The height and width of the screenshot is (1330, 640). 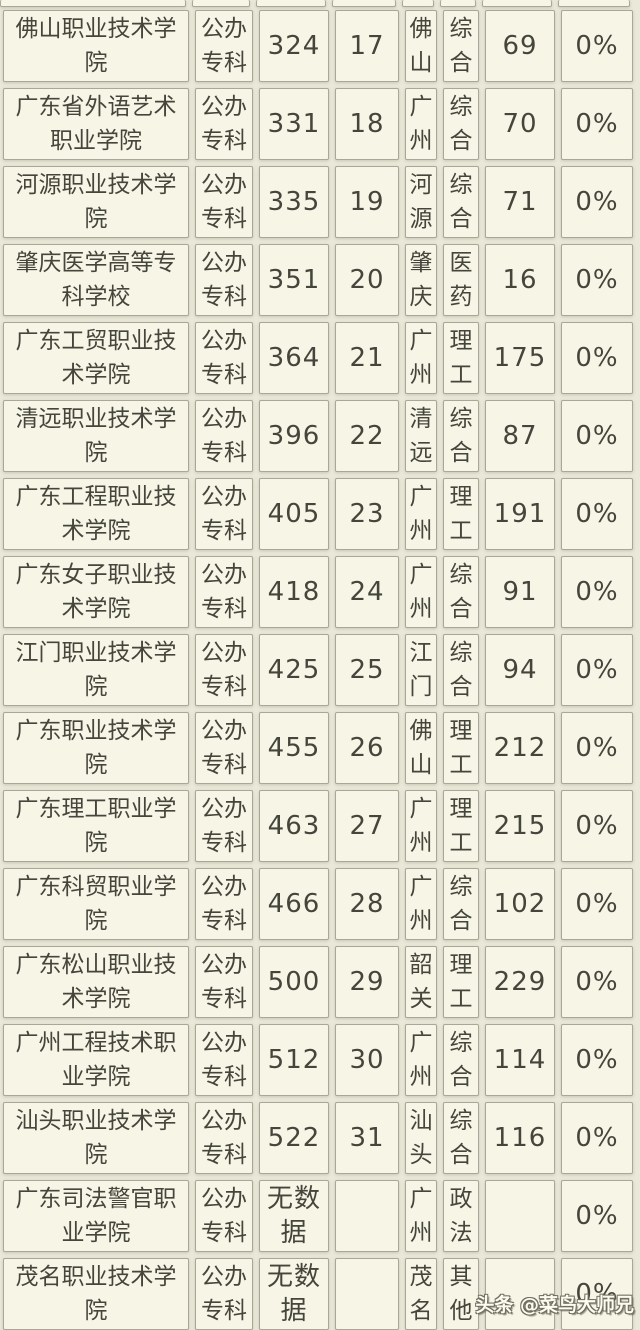 I want to click on count-cell: 175, so click(x=520, y=358).